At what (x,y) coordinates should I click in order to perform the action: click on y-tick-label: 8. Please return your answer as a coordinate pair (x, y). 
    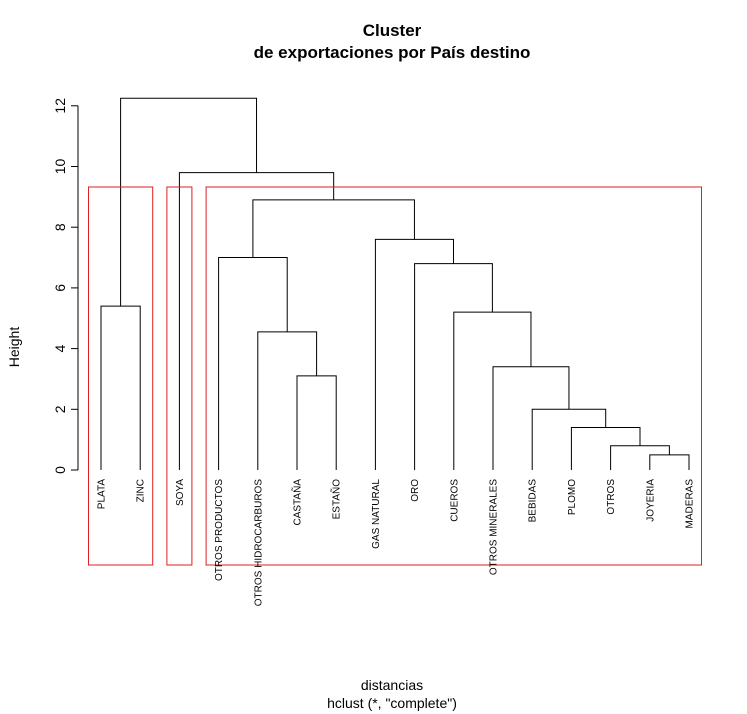
    Looking at the image, I should click on (60, 227).